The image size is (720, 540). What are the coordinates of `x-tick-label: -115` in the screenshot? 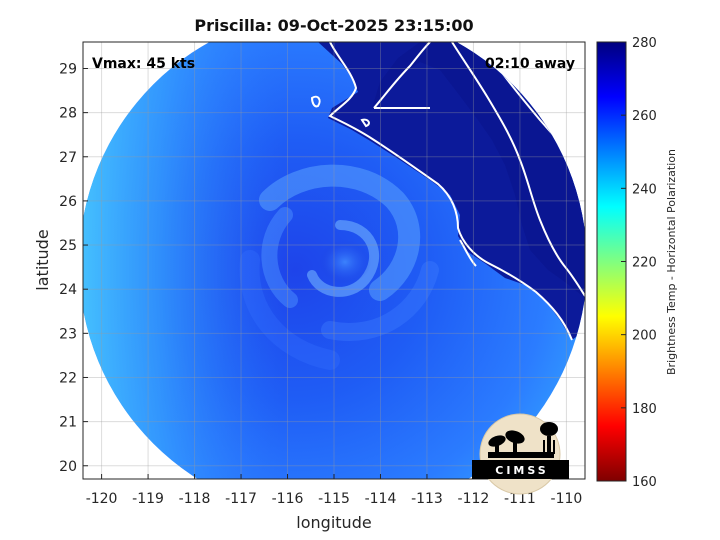 It's located at (334, 499).